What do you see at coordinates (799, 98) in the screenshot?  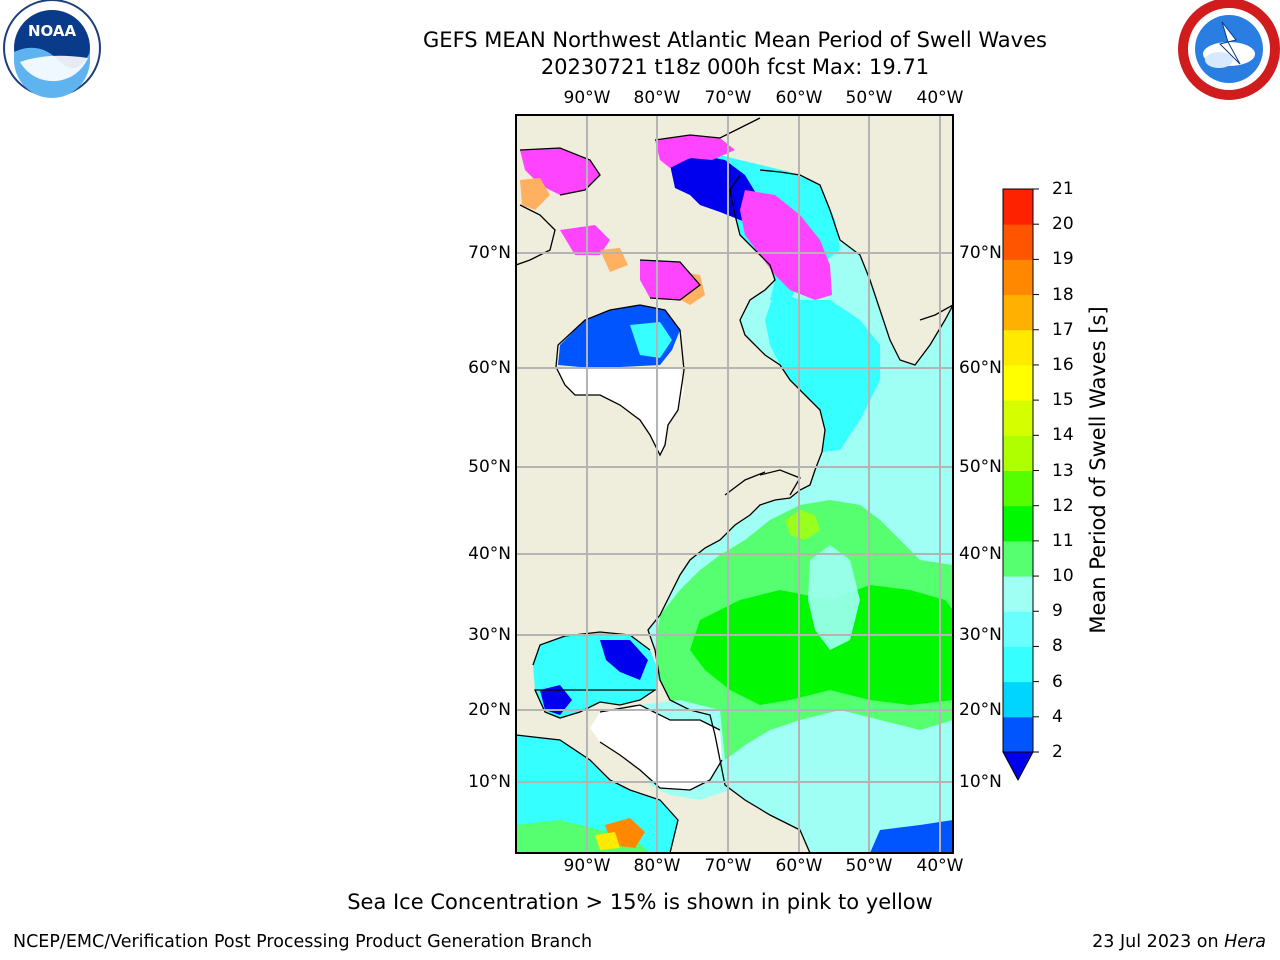 I see `lon-label-top: 60°W` at bounding box center [799, 98].